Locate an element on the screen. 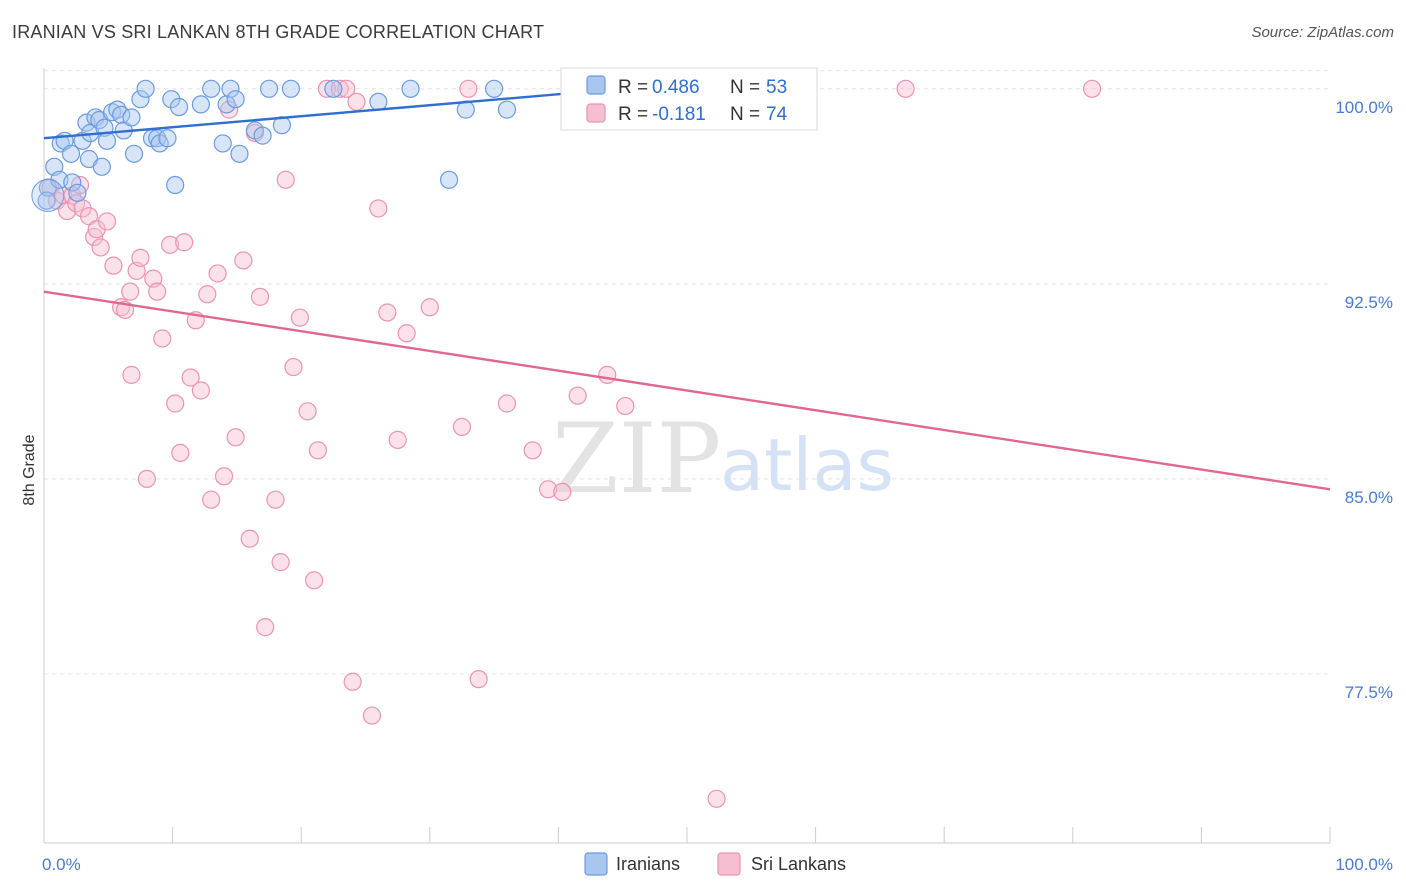  series-legend: Iranians Sri Lankans is located at coordinates (715, 864).